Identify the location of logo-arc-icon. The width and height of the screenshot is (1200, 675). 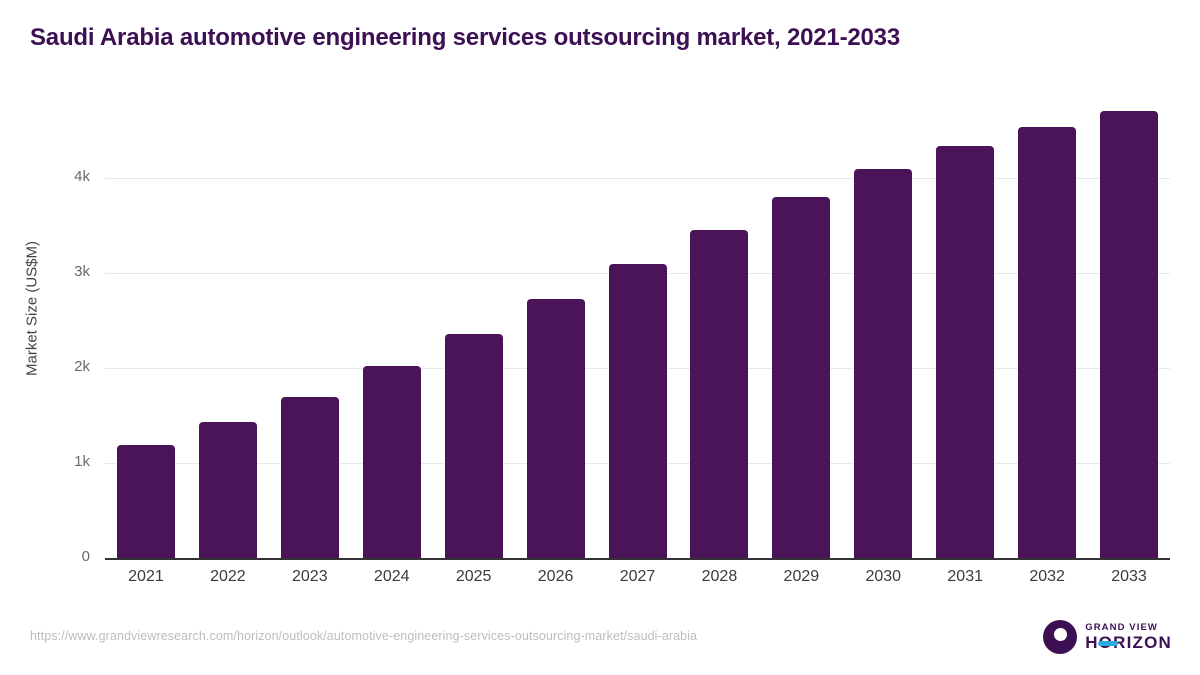
(1107, 643).